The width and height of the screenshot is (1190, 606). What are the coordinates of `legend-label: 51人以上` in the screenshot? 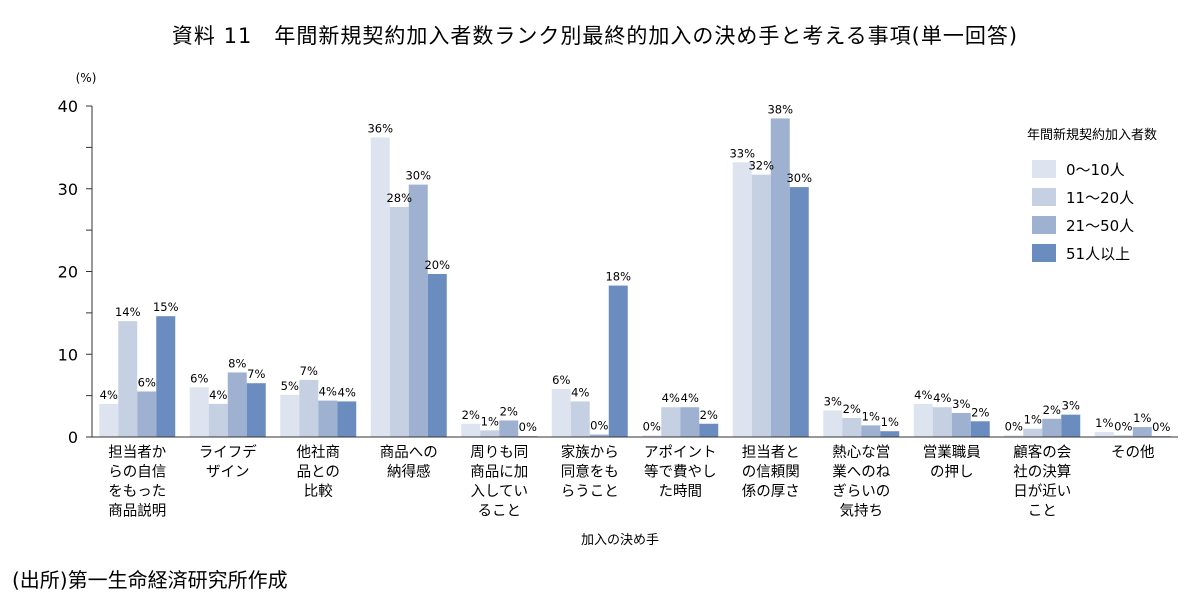 It's located at (1098, 254).